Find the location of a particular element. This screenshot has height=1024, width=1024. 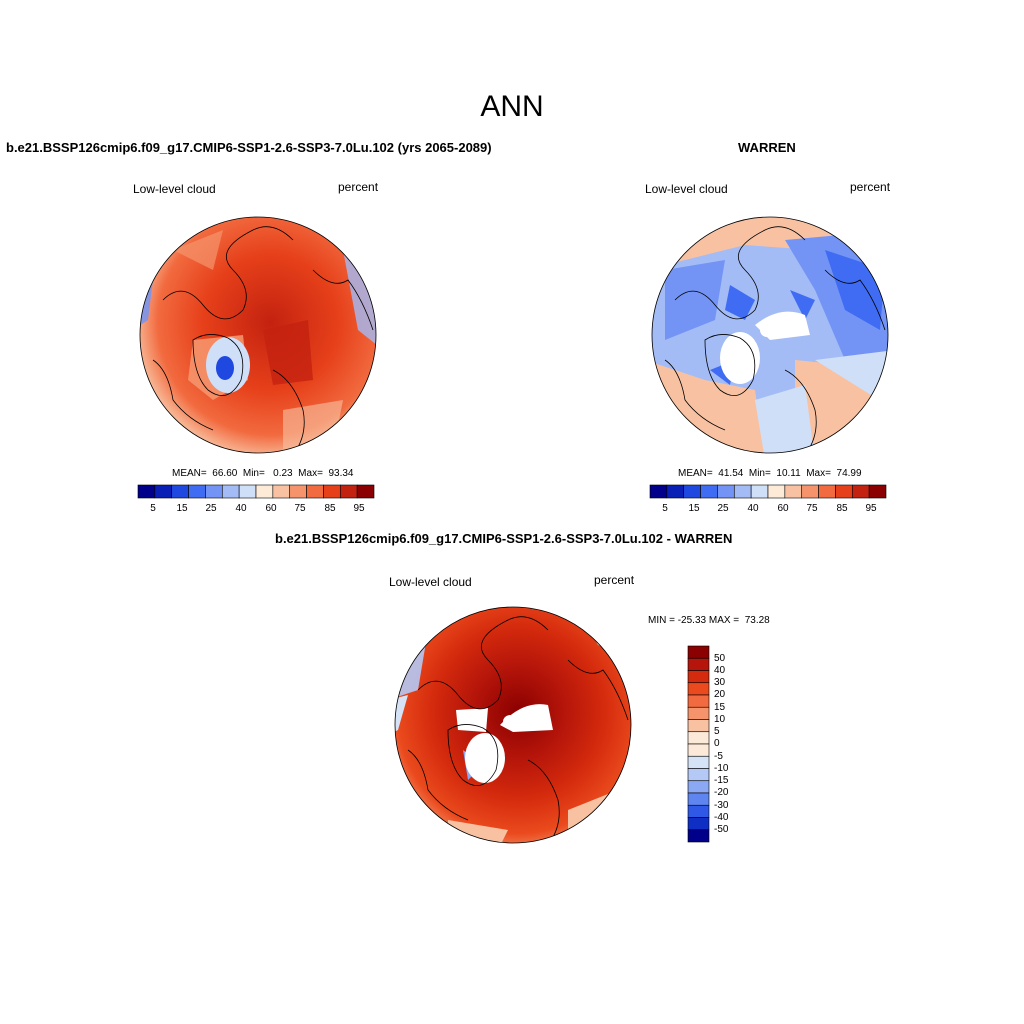

top-left-colorbar-ticks: 5 15 25 40 60 75 85 95 is located at coordinates (256, 510).